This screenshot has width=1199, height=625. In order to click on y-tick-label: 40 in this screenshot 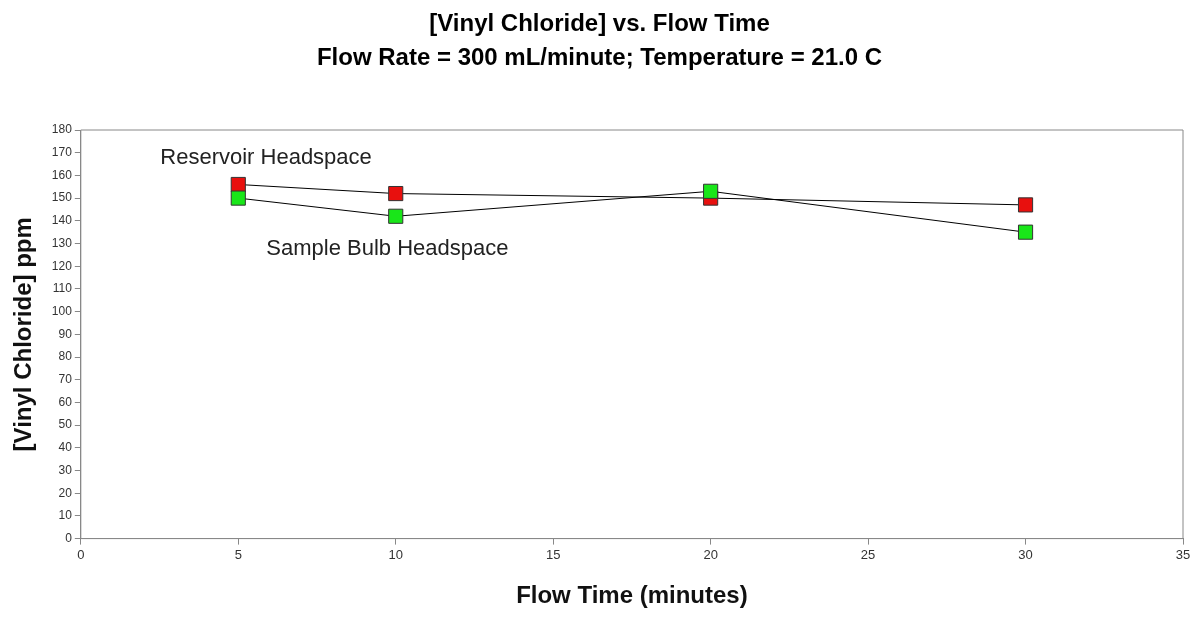, I will do `click(65, 447)`.